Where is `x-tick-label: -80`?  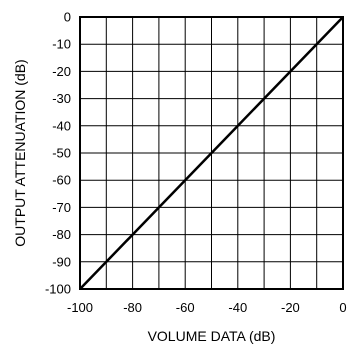
x-tick-label: -80 is located at coordinates (132, 307).